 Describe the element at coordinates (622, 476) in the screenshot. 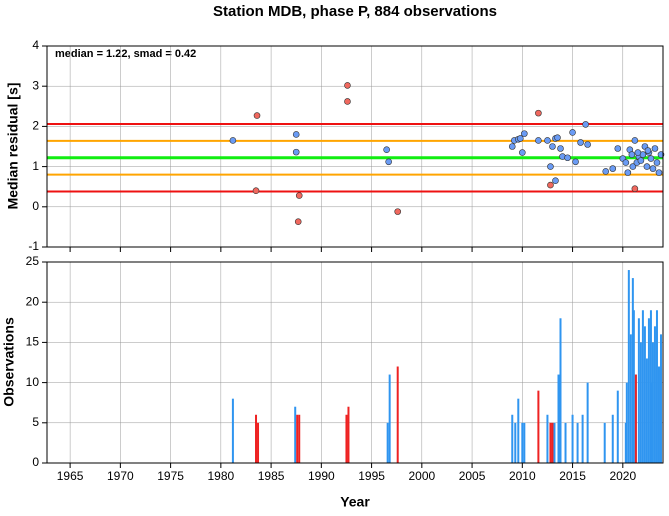

I see `x-tick-label: 2020` at that location.